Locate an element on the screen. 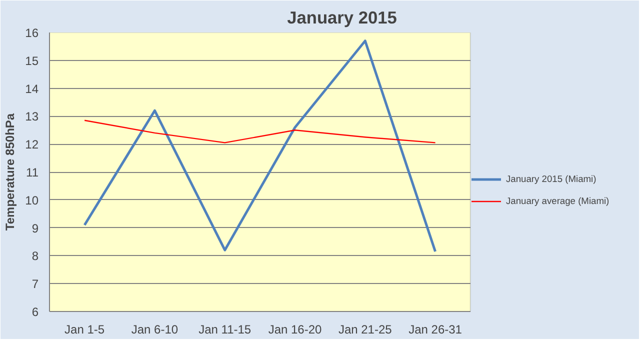 The image size is (641, 341). y-tick-label: 10 is located at coordinates (32, 200).